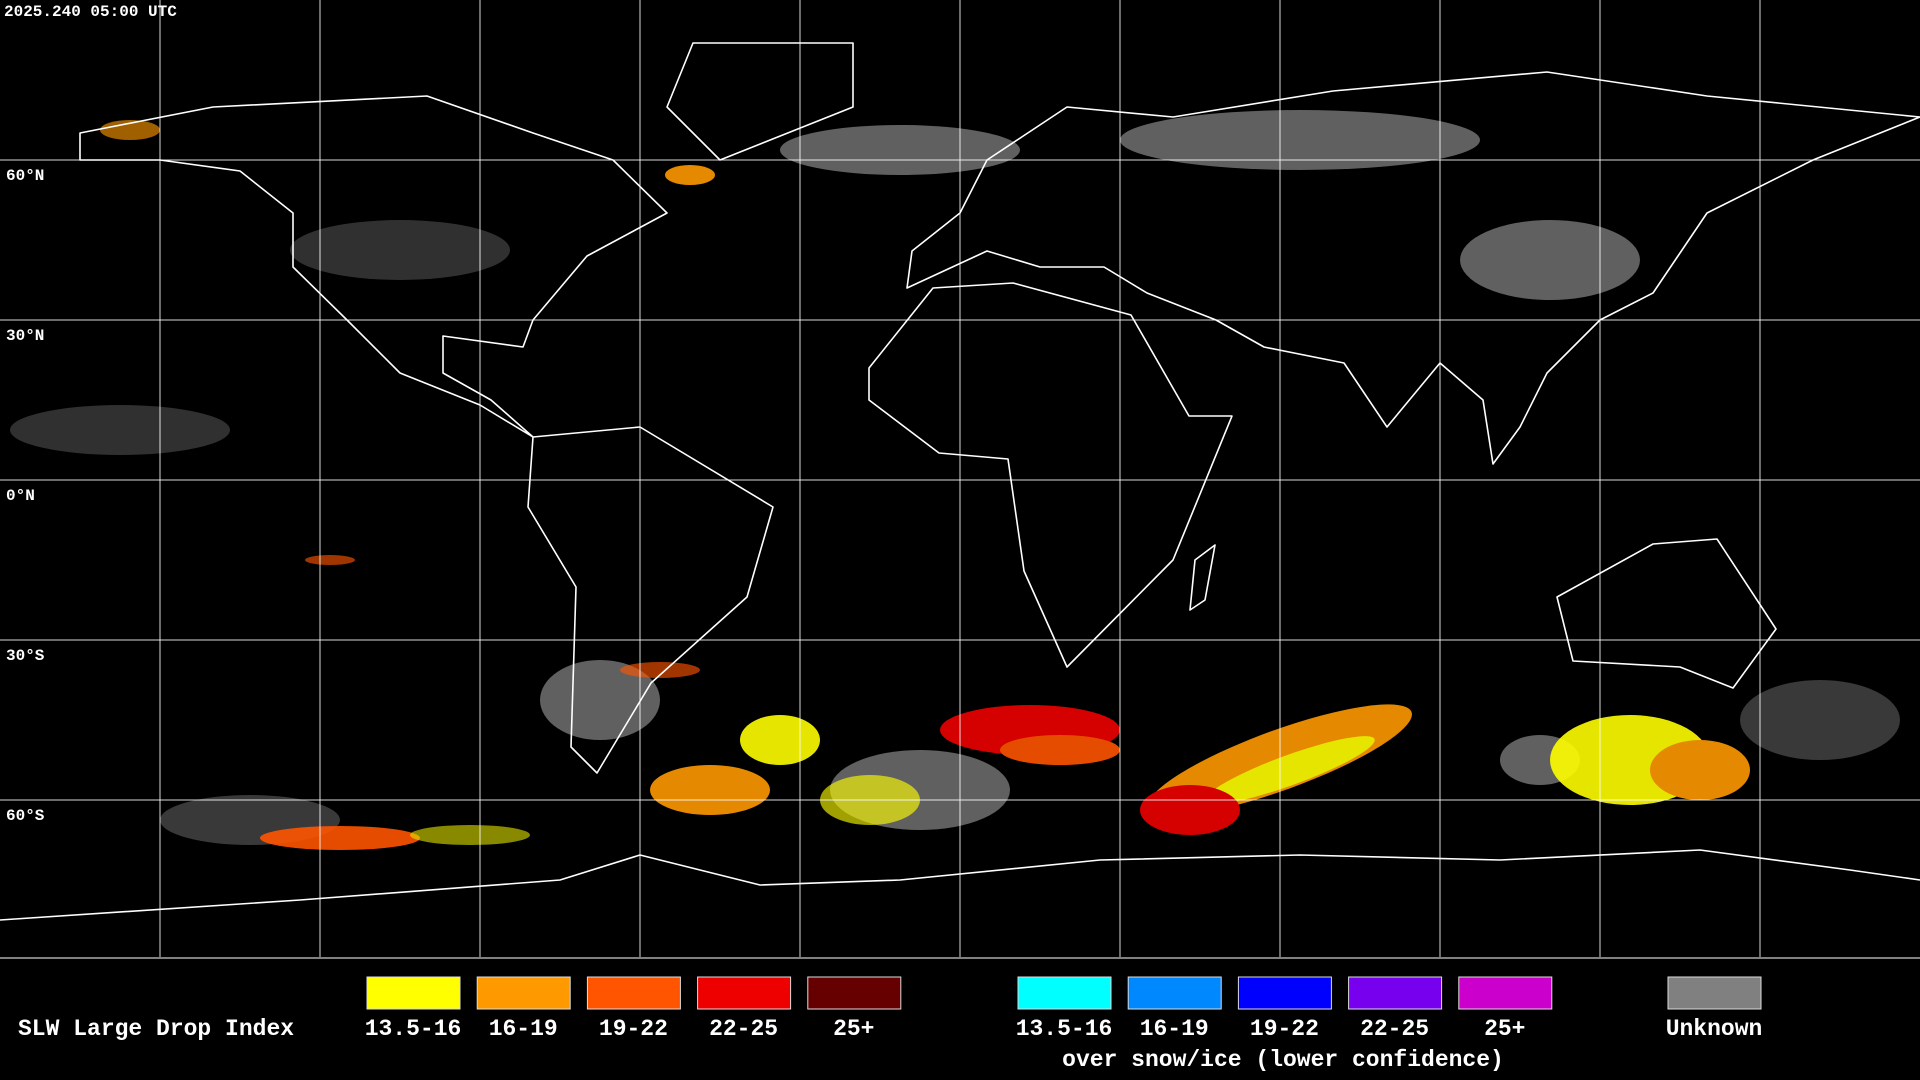 Image resolution: width=1920 pixels, height=1080 pixels. What do you see at coordinates (25, 176) in the screenshot?
I see `lat-label: 60°N` at bounding box center [25, 176].